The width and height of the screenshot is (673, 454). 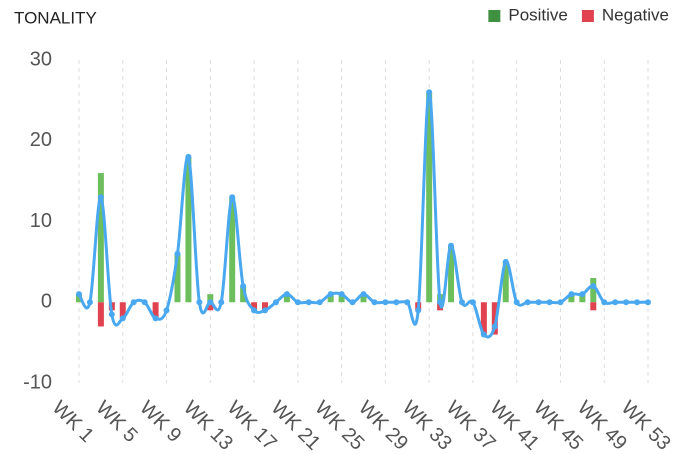 I want to click on y-tick-label: 0, so click(x=46, y=302).